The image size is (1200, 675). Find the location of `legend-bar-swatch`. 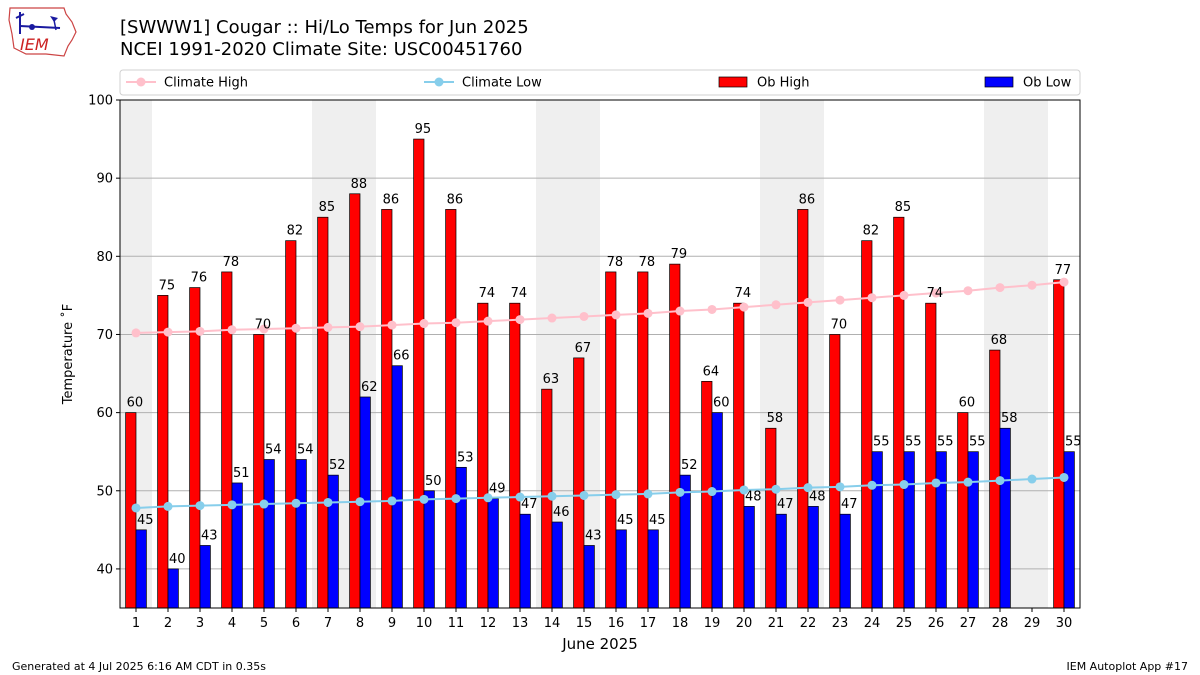

legend-bar-swatch is located at coordinates (999, 82).